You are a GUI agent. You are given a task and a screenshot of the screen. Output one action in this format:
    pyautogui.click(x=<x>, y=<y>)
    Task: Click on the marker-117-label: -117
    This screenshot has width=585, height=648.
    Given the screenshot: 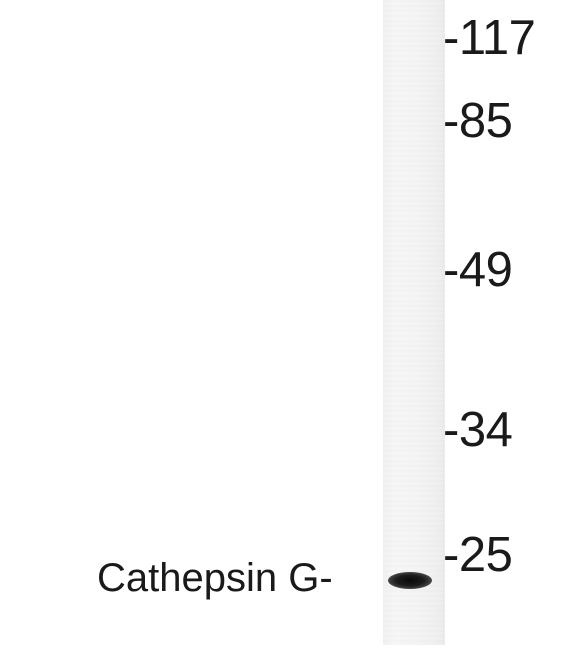 What is the action you would take?
    pyautogui.click(x=489, y=38)
    